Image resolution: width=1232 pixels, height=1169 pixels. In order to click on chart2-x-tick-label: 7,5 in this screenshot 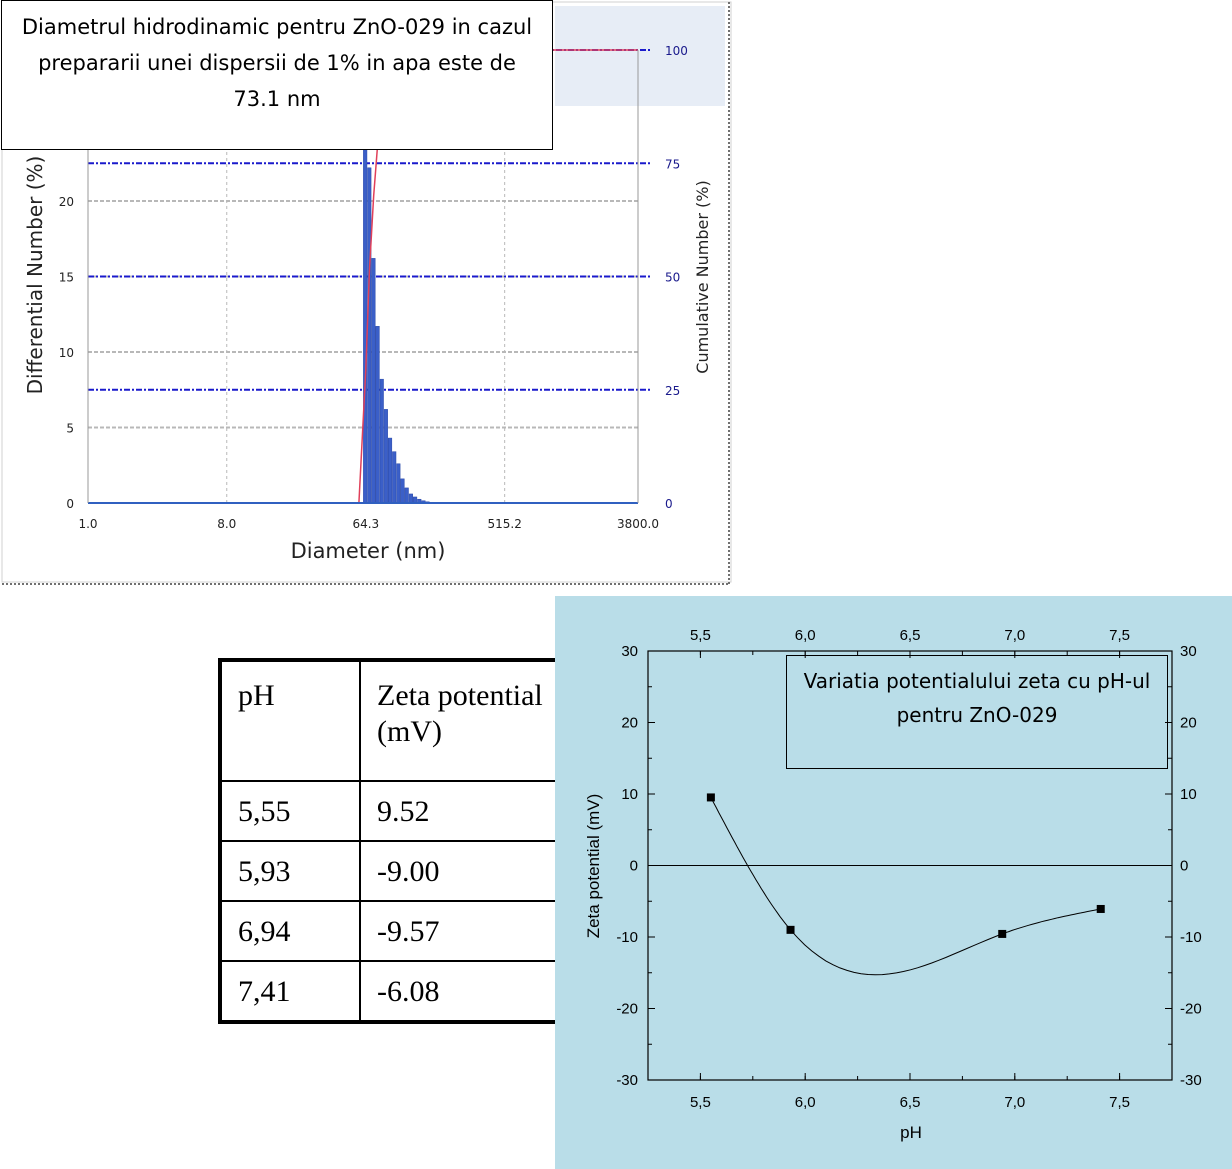, I will do `click(1119, 1102)`.